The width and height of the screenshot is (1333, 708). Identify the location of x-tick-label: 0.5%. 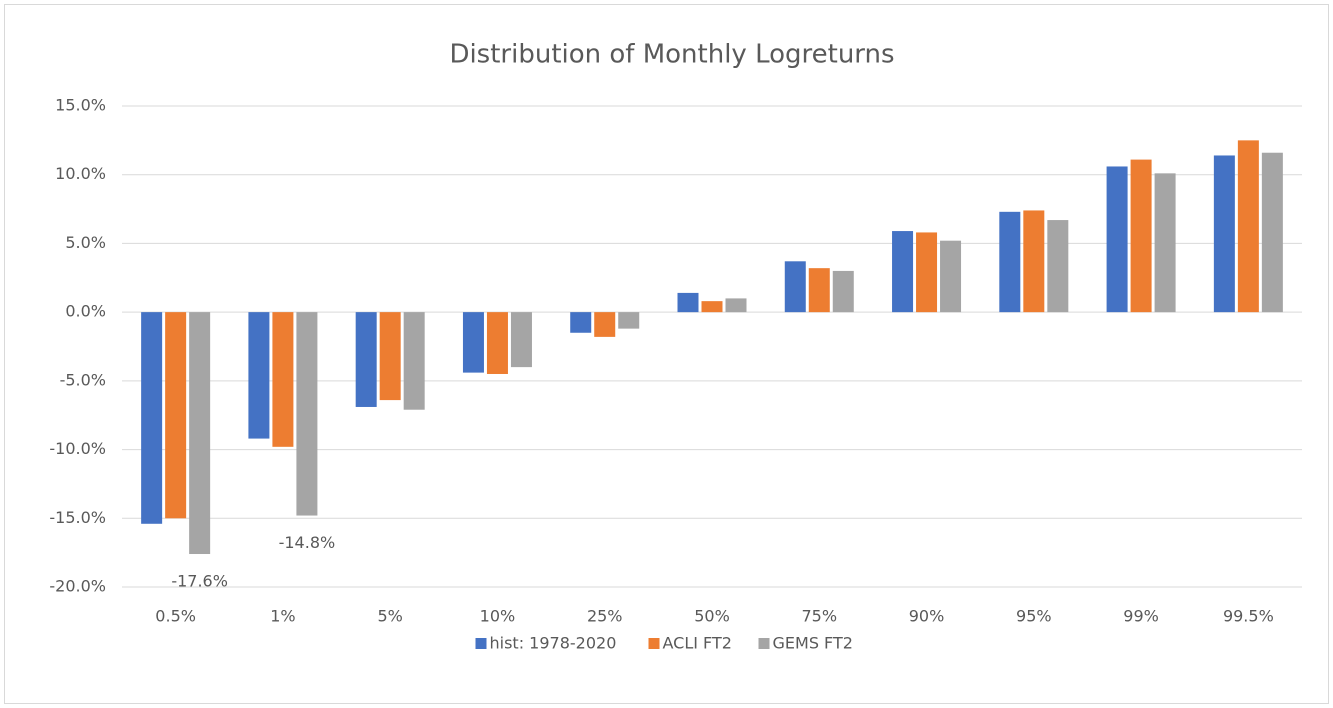
(175, 616).